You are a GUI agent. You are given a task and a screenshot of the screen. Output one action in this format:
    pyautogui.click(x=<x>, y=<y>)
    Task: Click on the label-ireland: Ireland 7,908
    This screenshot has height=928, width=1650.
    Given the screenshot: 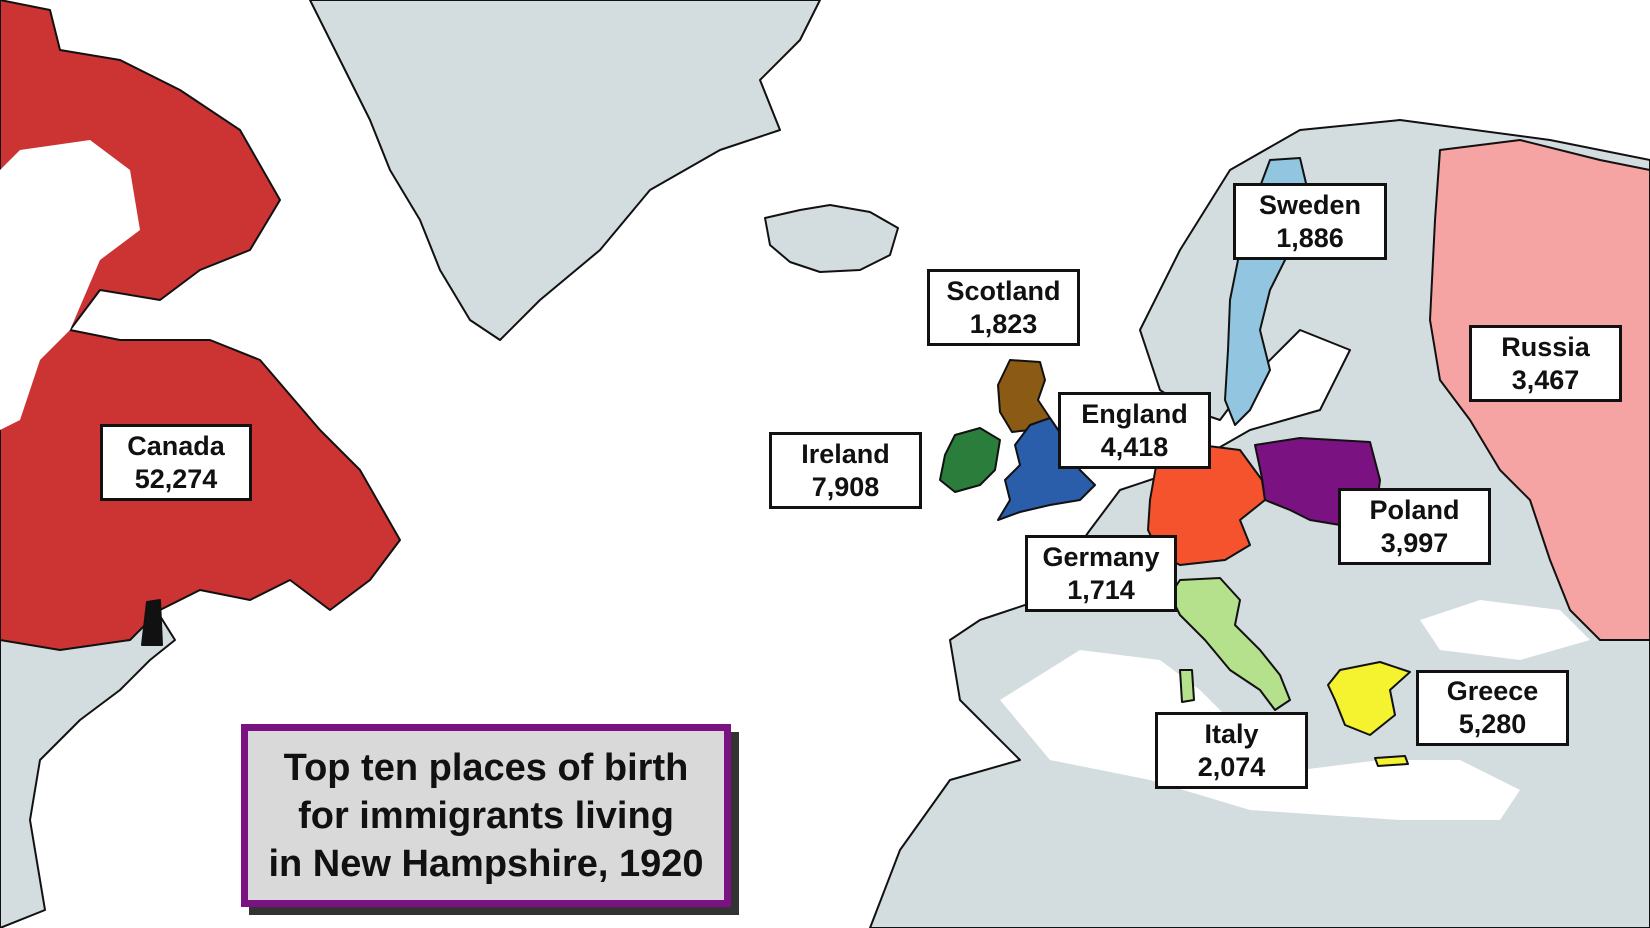 What is the action you would take?
    pyautogui.click(x=845, y=470)
    